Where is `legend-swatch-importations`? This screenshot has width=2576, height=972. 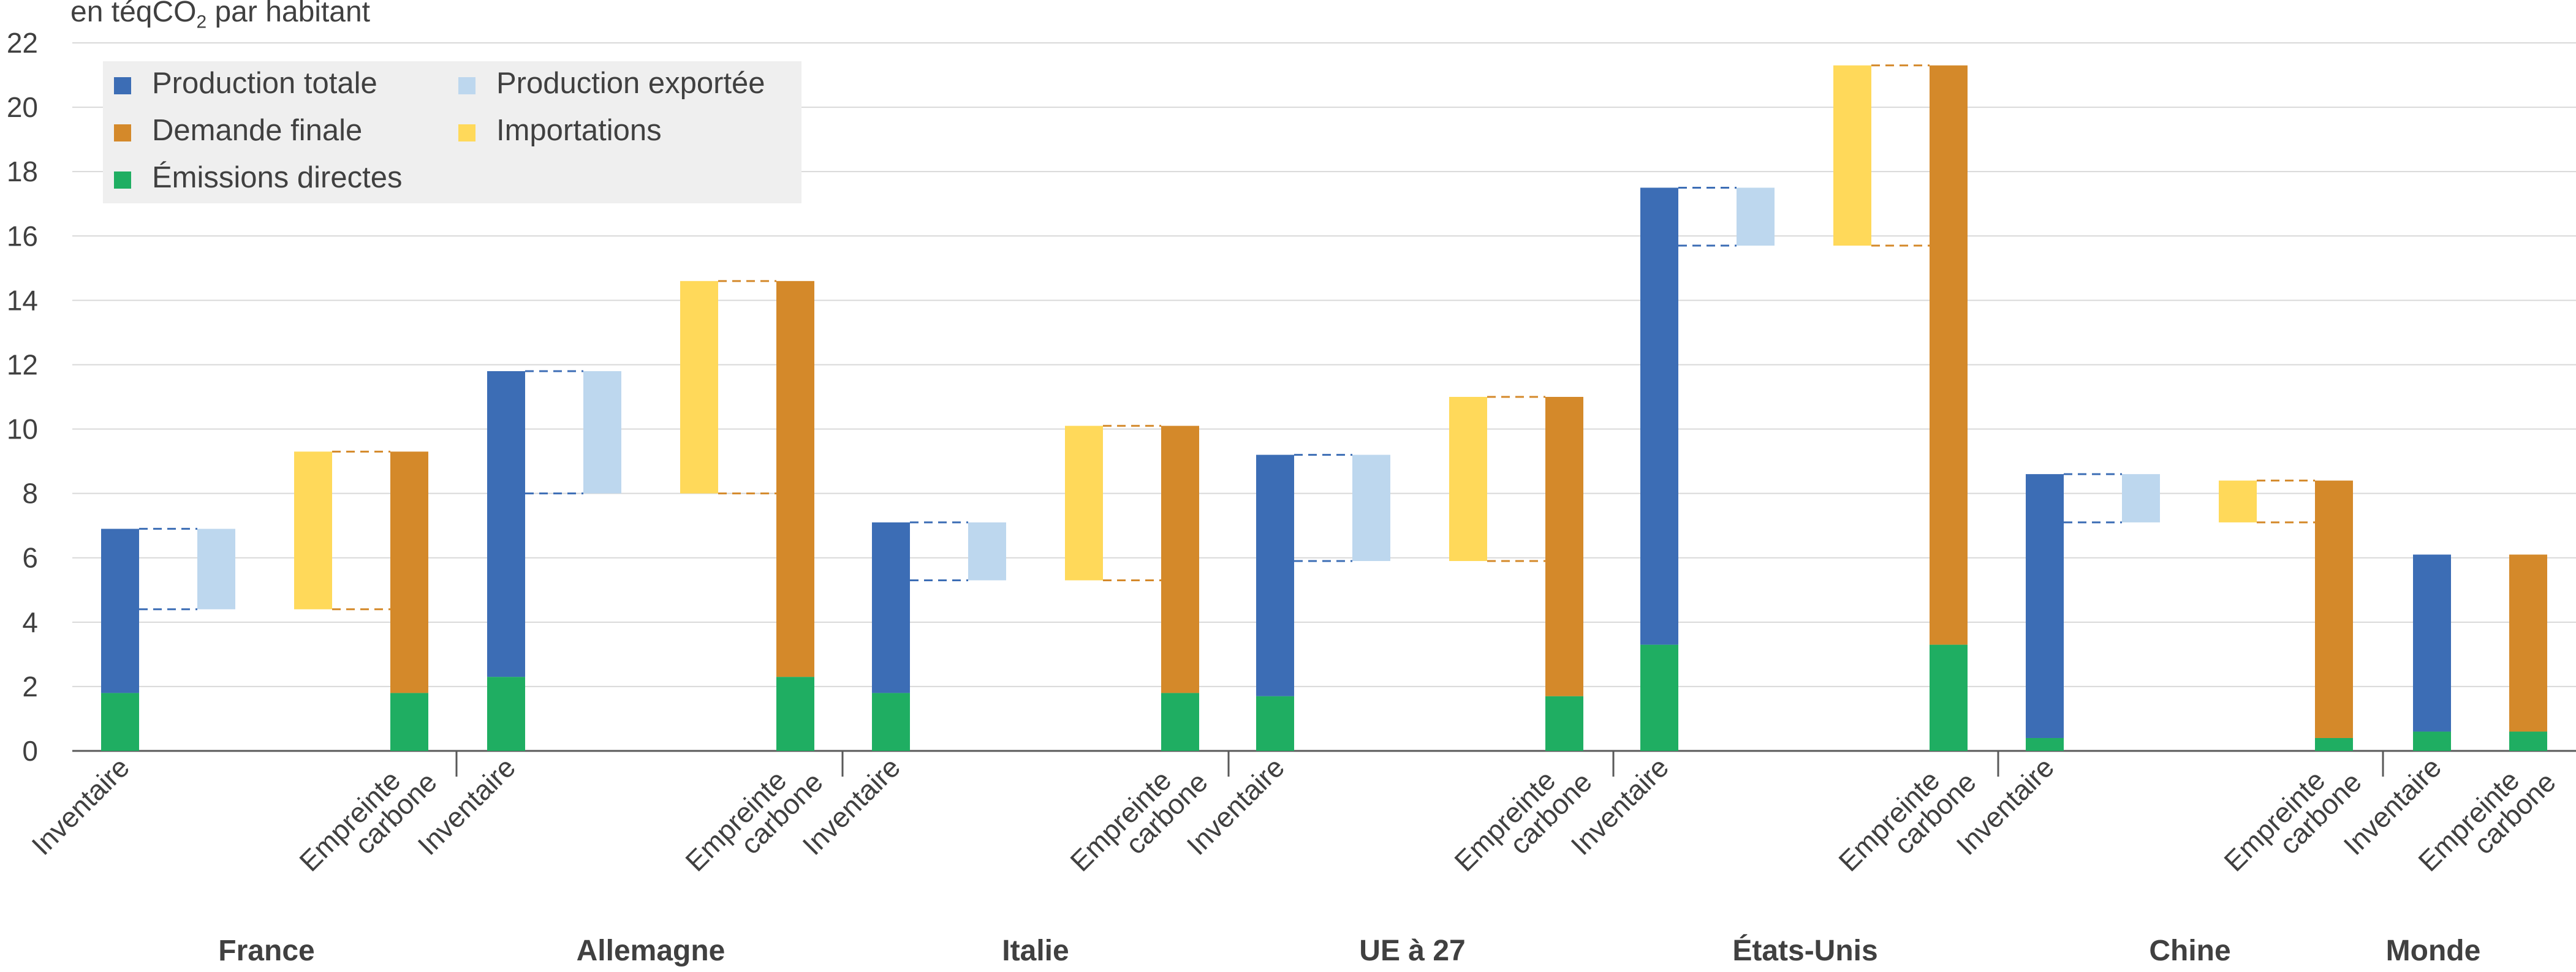
legend-swatch-importations is located at coordinates (466, 132).